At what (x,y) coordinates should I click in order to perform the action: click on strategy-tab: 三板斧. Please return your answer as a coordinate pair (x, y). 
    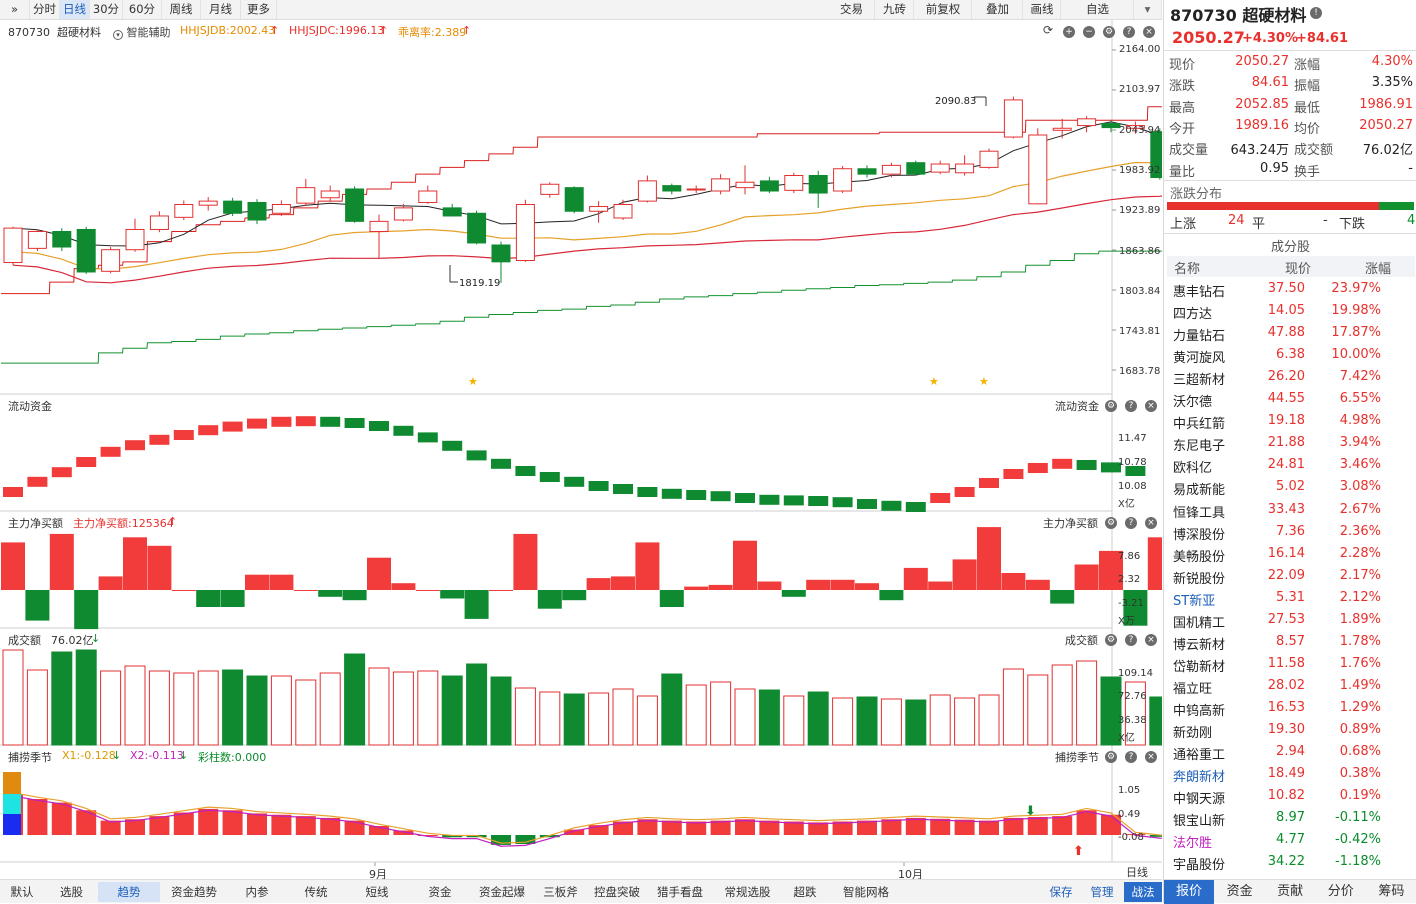
    Looking at the image, I should click on (560, 892).